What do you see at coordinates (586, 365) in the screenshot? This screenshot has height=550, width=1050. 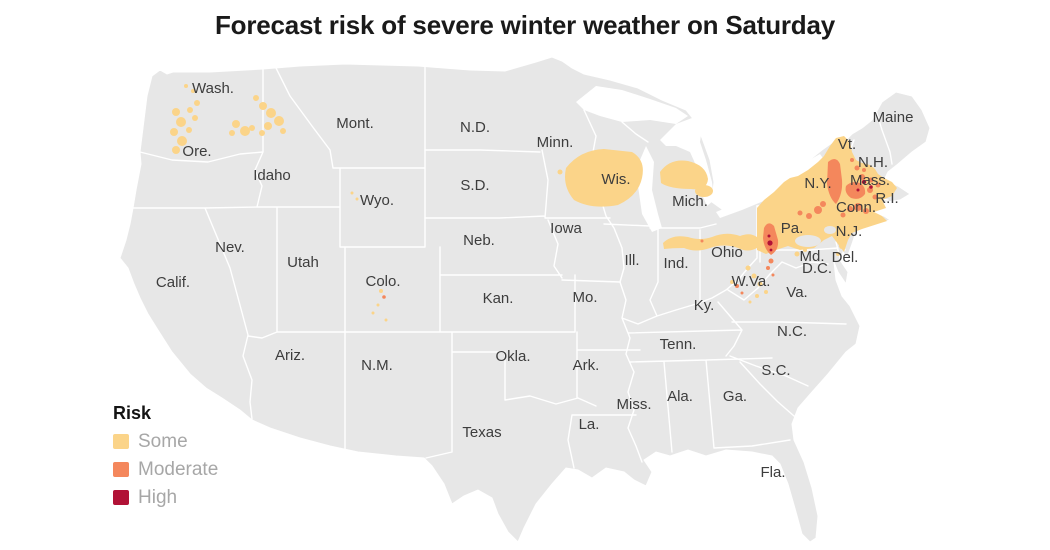 I see `state-label-ark: Ark.` at bounding box center [586, 365].